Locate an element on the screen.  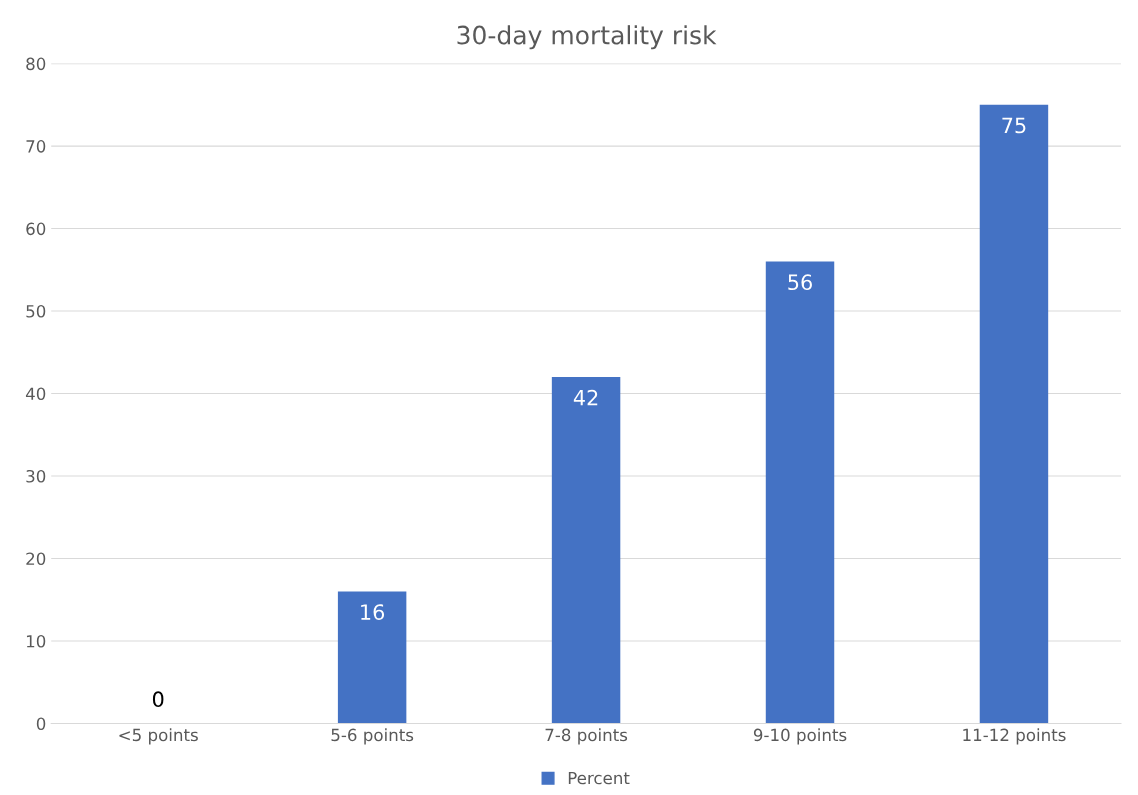
x-tick-label: 11-12 points is located at coordinates (1014, 736).